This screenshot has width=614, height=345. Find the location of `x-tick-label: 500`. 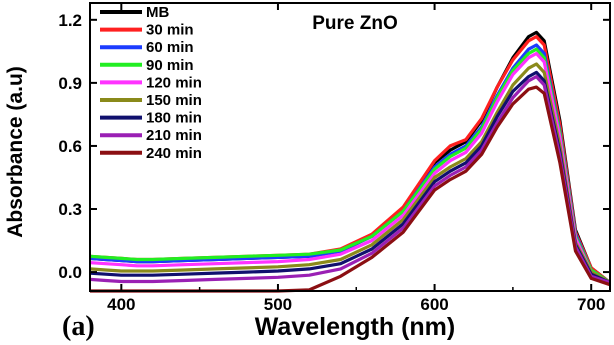

x-tick-label: 500 is located at coordinates (278, 304).